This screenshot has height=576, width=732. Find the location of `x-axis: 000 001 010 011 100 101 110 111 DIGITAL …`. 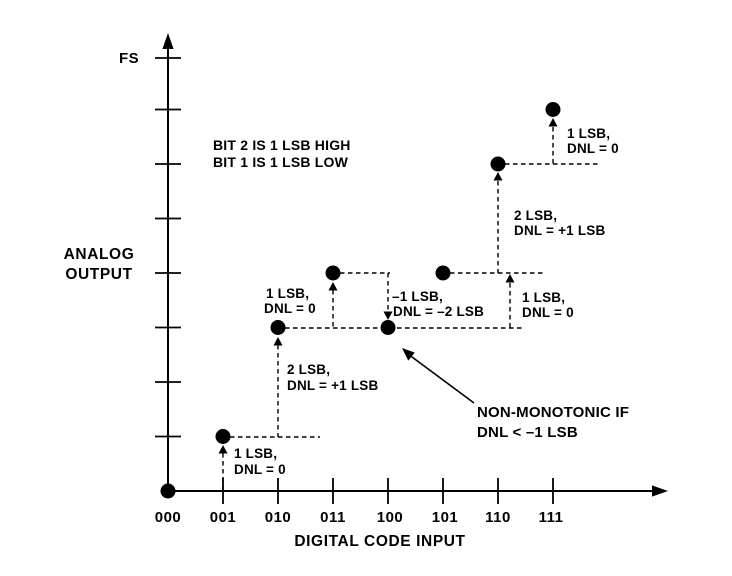

x-axis: 000 001 010 011 100 101 110 111 DIGITAL … is located at coordinates (411, 514).